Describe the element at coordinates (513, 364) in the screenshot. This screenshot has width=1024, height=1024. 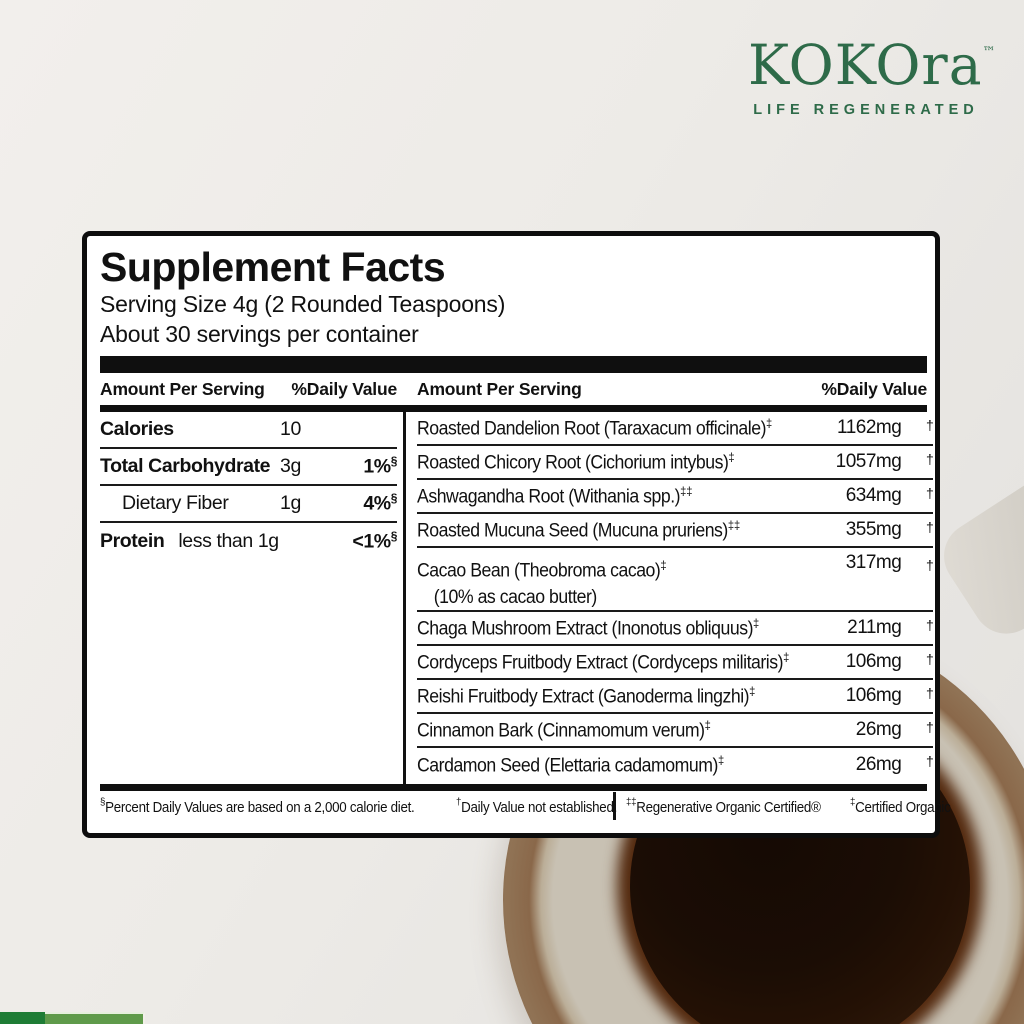
I see `thick-divider-bar` at that location.